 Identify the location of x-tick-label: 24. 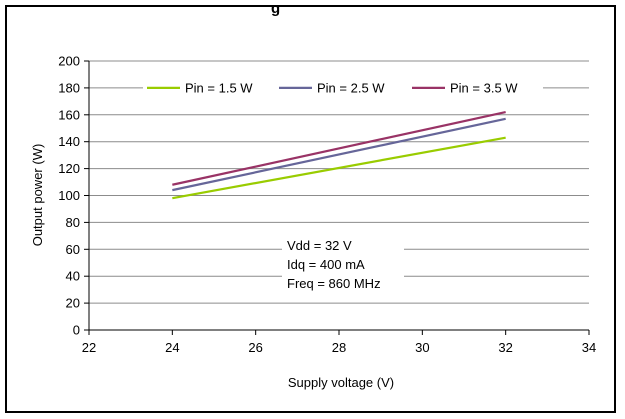
(172, 347).